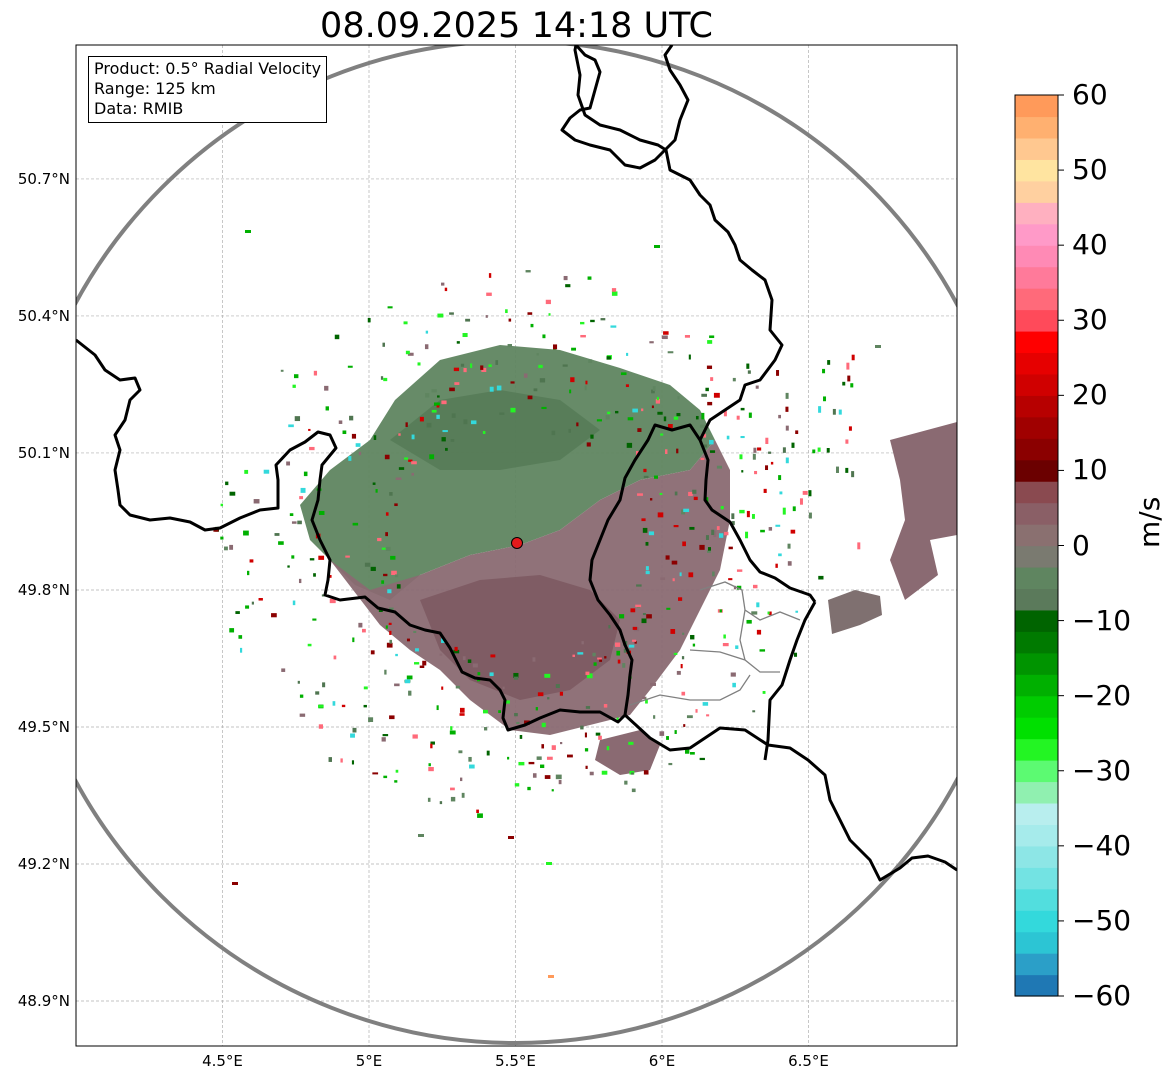 This screenshot has height=1081, width=1171. Describe the element at coordinates (520, 637) in the screenshot. I see `echo-mauve-inner` at that location.